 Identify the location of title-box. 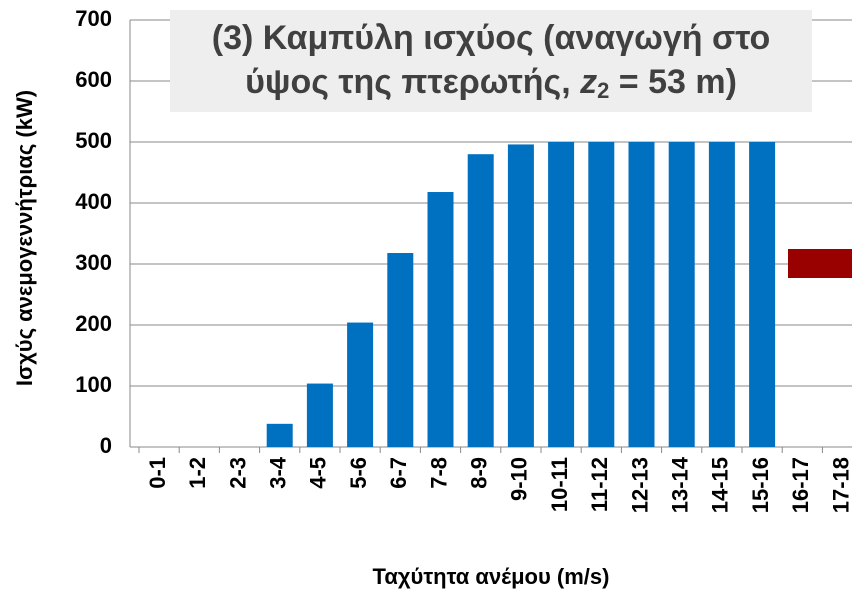
(491, 61).